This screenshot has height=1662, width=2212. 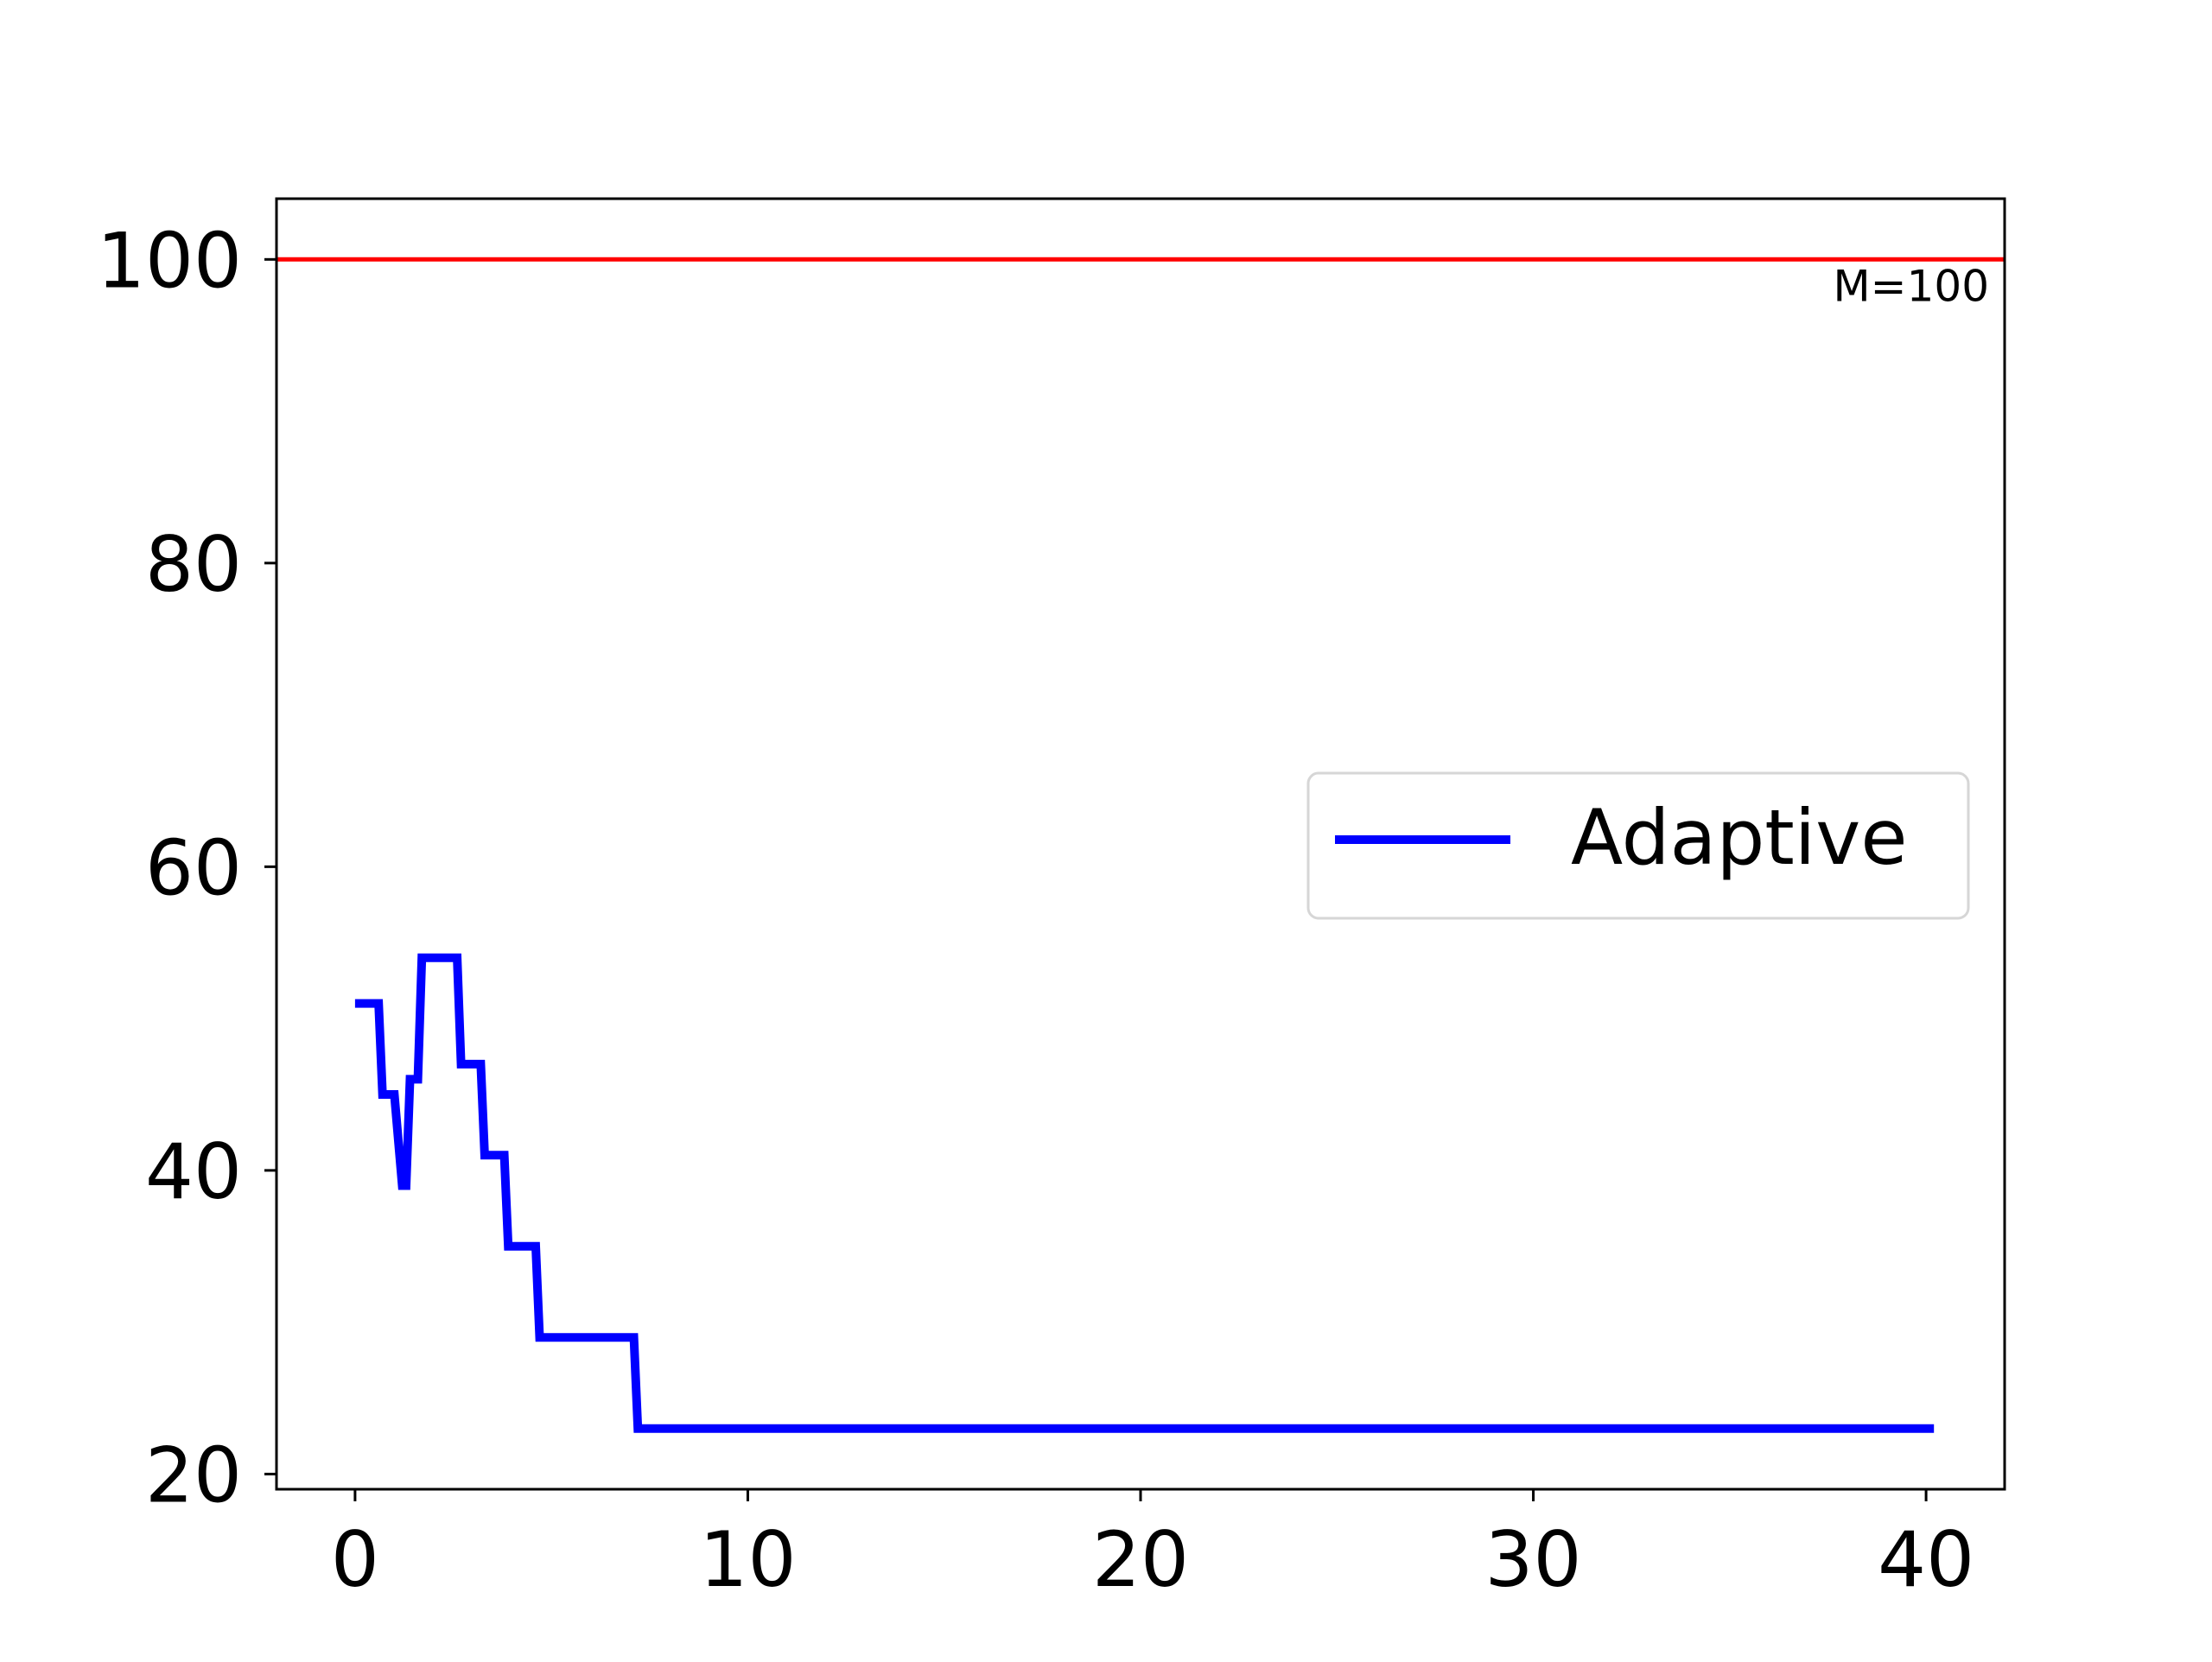 I want to click on x-tick-label: 30, so click(x=1533, y=1559).